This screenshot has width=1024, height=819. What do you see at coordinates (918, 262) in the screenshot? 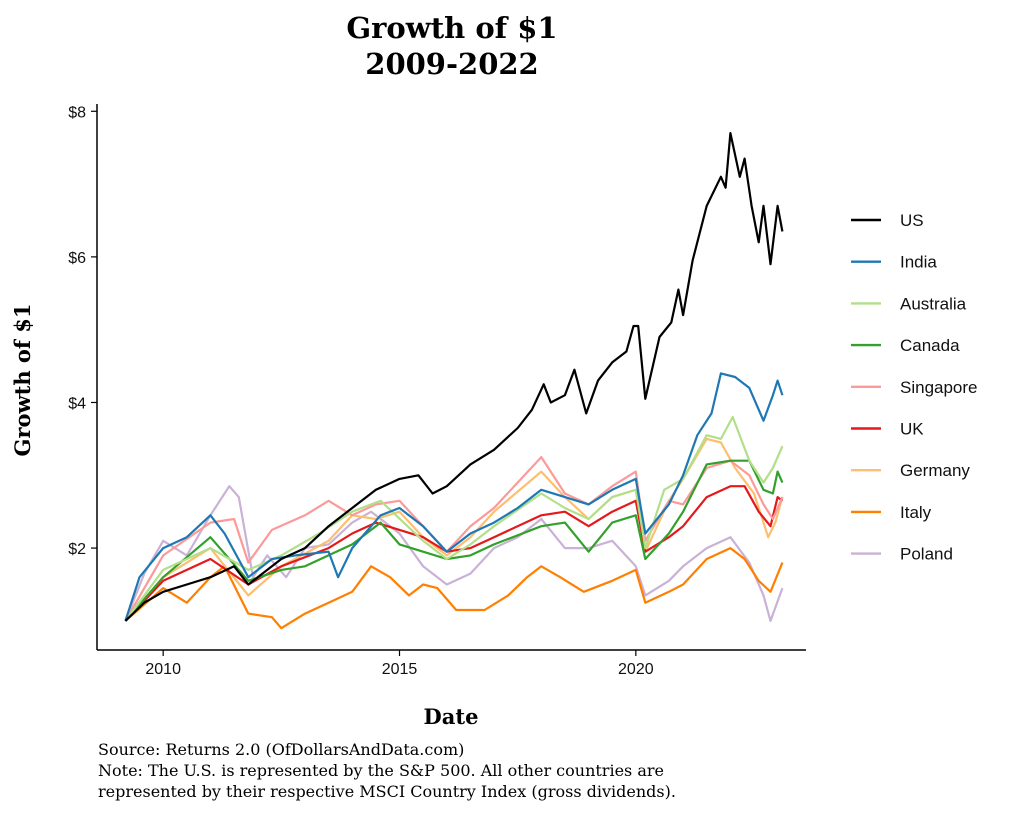
I see `legend-label-india: India` at bounding box center [918, 262].